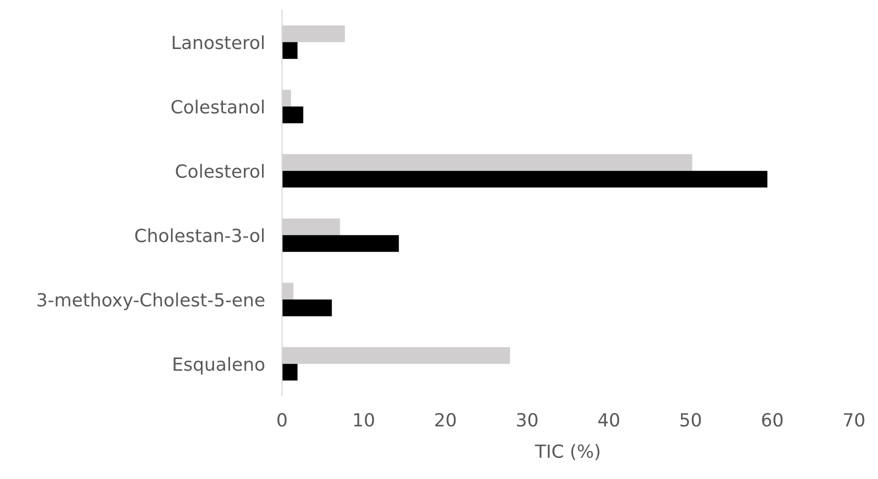 This screenshot has width=878, height=479. What do you see at coordinates (218, 107) in the screenshot?
I see `y-tick-label: Colestanol` at bounding box center [218, 107].